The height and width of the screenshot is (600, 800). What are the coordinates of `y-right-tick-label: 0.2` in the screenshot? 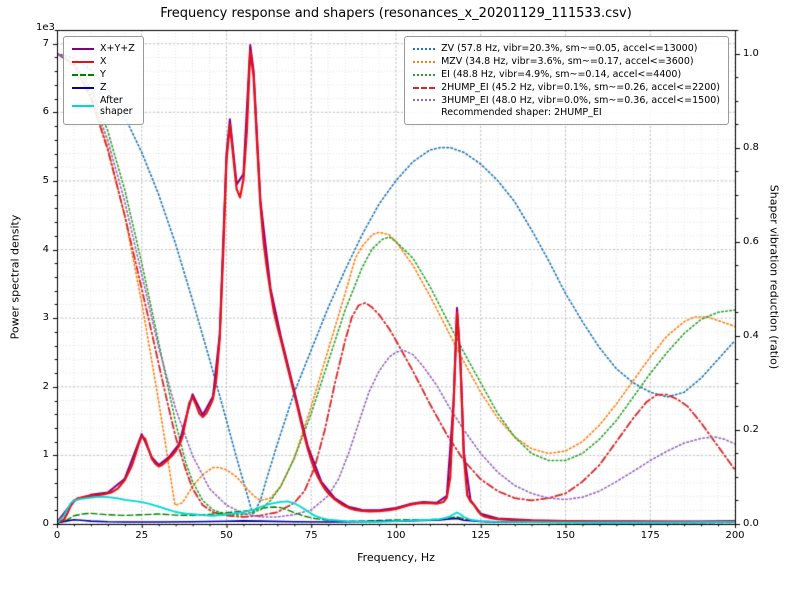 It's located at (751, 429).